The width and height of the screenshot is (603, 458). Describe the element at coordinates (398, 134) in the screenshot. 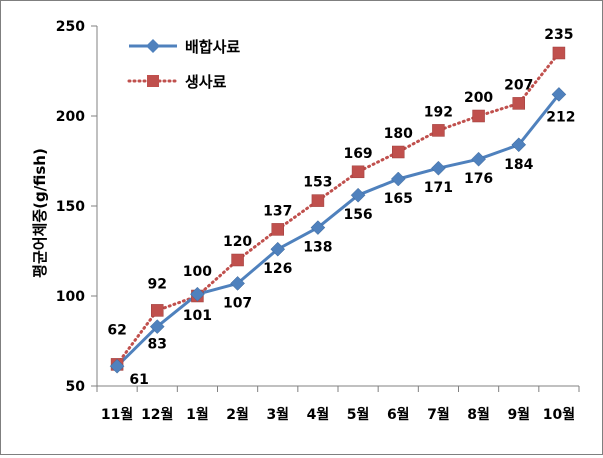

I see `data-label: 180` at that location.